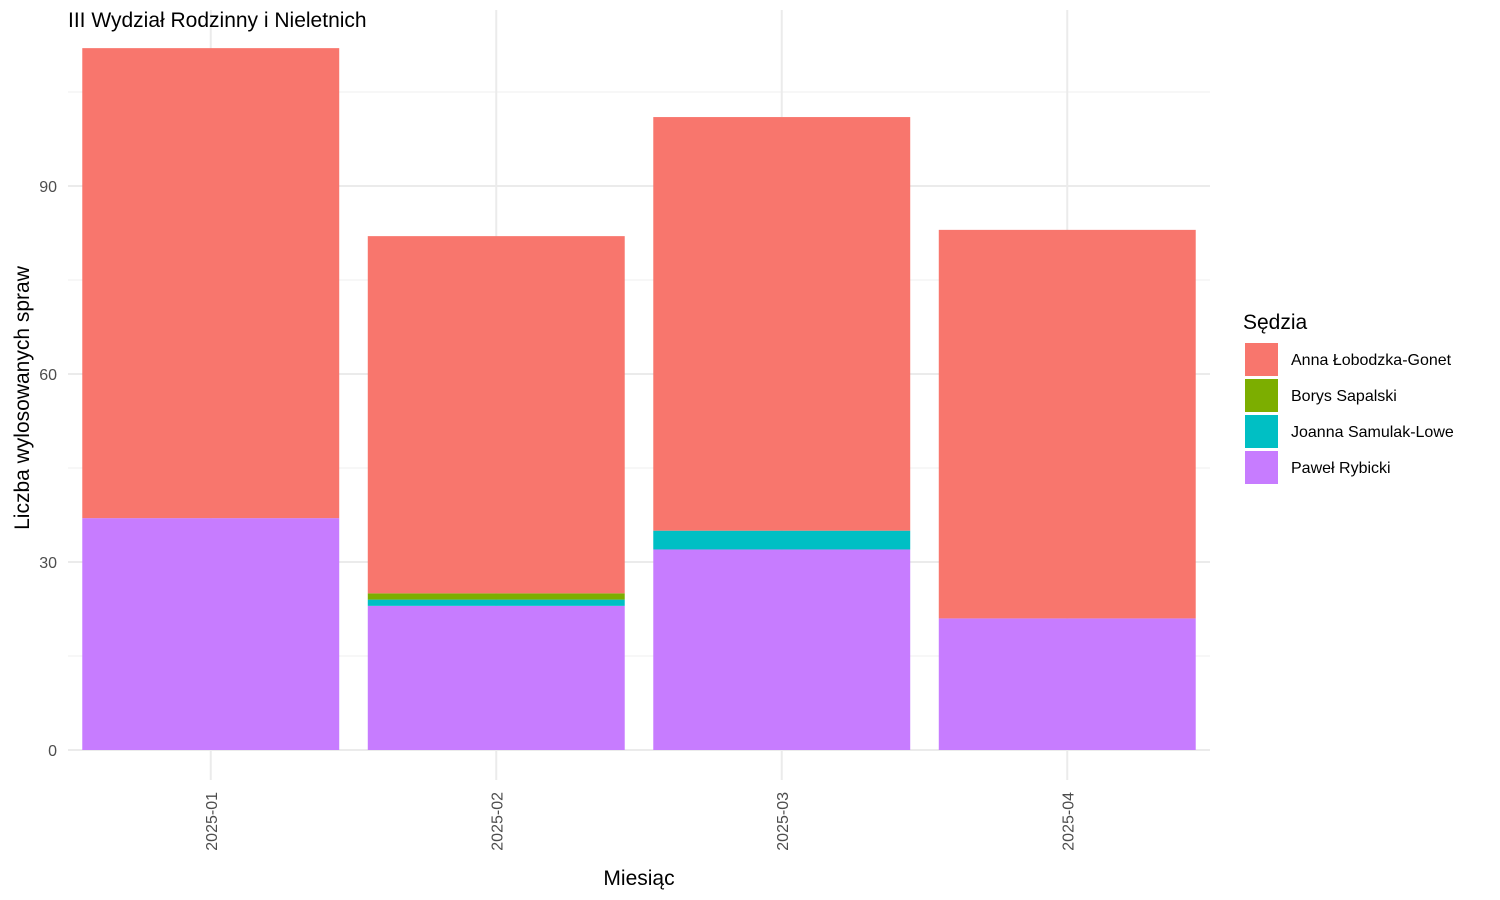 This screenshot has height=900, width=1500. Describe the element at coordinates (1344, 396) in the screenshot. I see `legend-label: Borys Sapalski` at that location.